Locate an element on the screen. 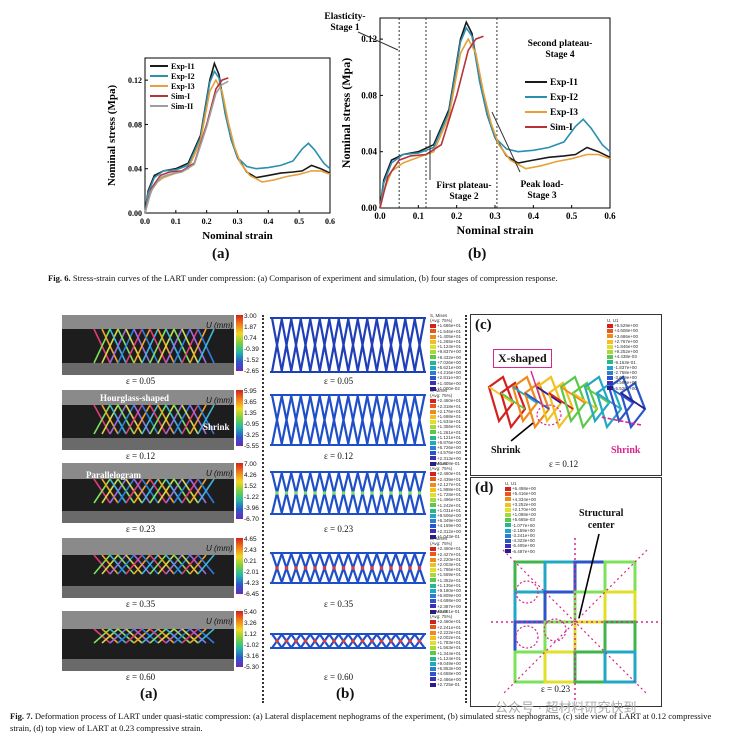  sim-legend-entry: +1.405e+01 is located at coordinates (445, 336).